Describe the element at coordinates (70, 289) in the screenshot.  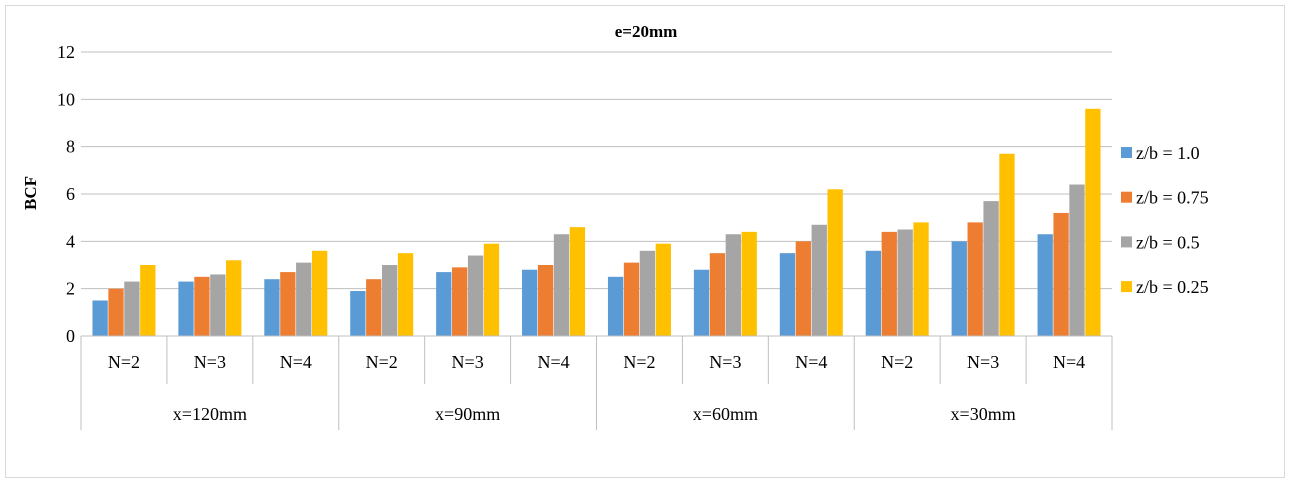
I see `y-tick-label: 2` at that location.